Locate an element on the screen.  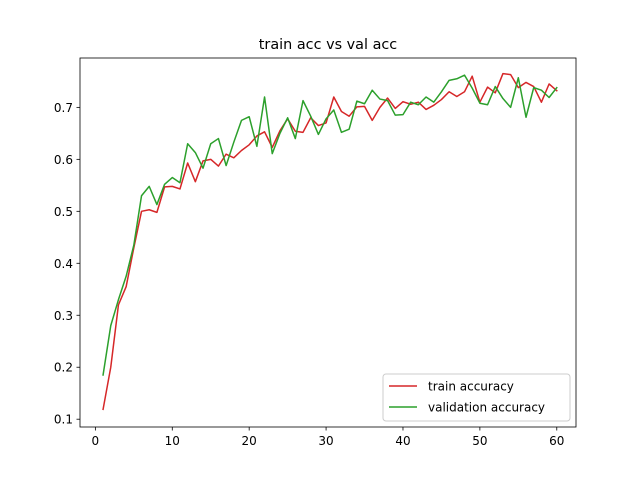
x-tick-label-3: 30 is located at coordinates (325, 441).